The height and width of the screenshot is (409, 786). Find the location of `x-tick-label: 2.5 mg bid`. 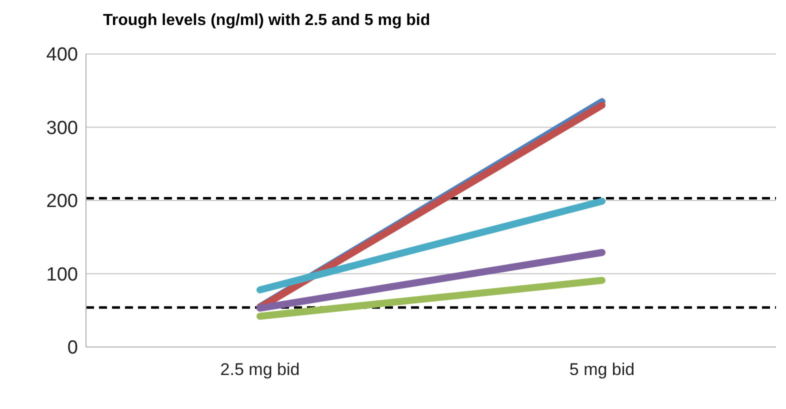

x-tick-label: 2.5 mg bid is located at coordinates (260, 370).